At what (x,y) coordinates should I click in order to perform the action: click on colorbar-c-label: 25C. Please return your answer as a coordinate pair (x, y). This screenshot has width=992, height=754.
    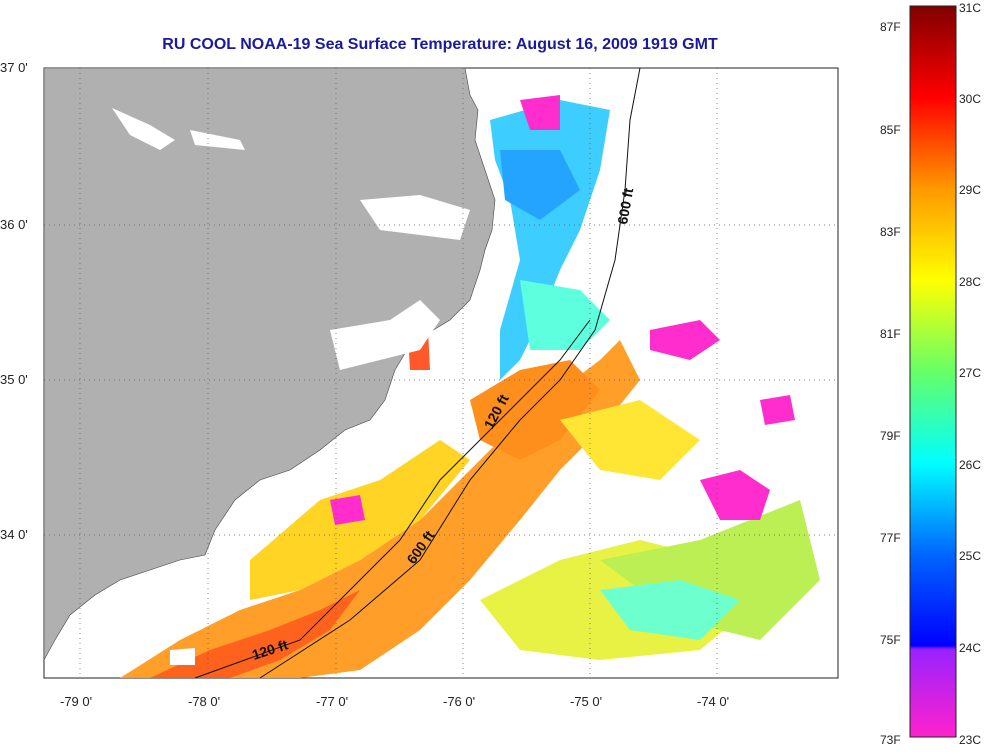
    Looking at the image, I should click on (970, 556).